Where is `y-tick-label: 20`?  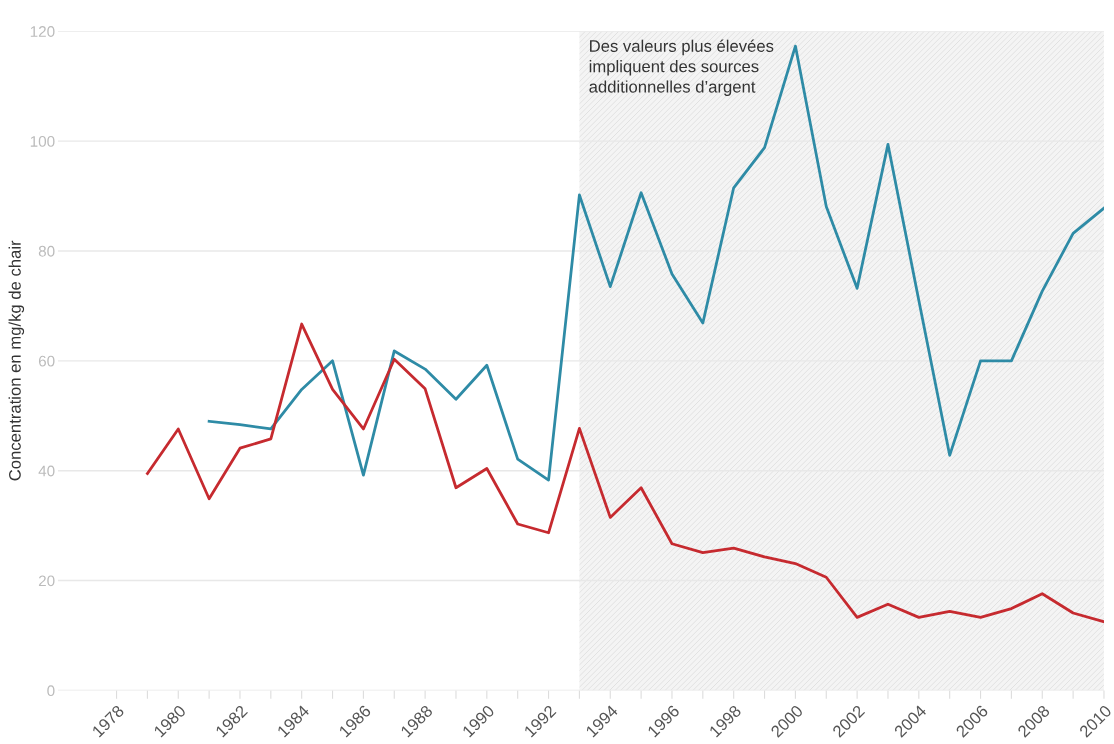 y-tick-label: 20 is located at coordinates (46, 581).